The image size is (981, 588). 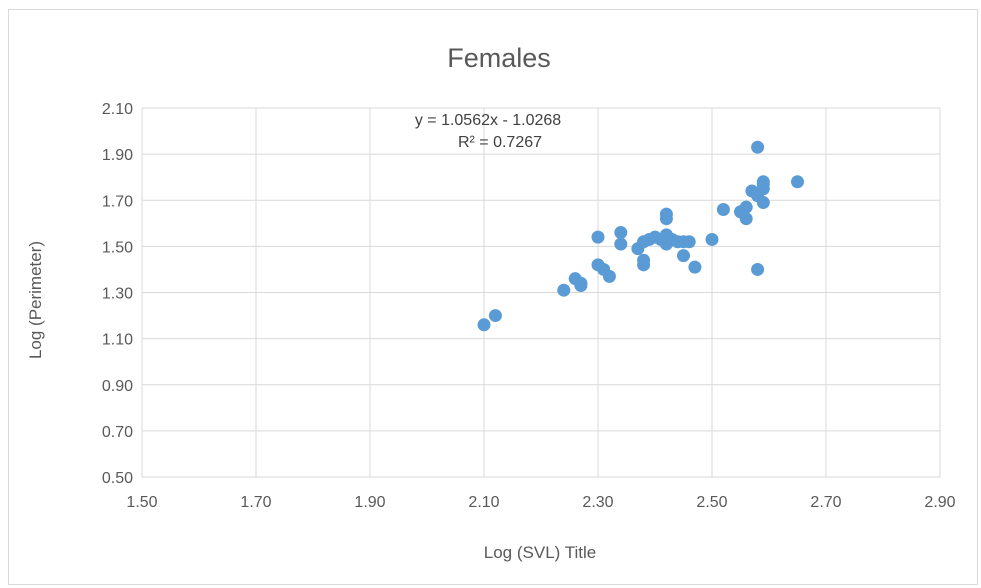 I want to click on y-tick-label: 1.90, so click(x=117, y=155).